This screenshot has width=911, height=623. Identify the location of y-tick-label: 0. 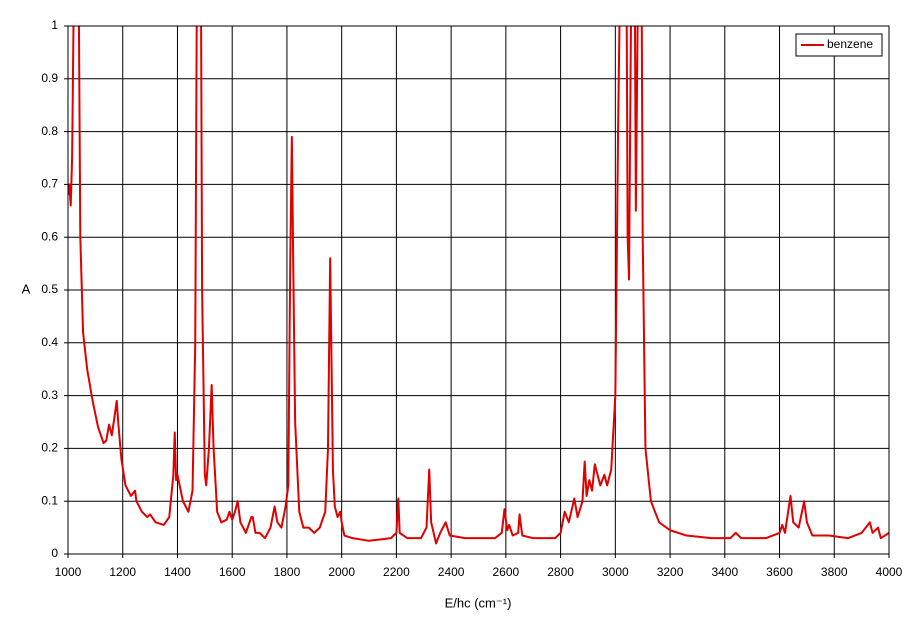
(54, 553).